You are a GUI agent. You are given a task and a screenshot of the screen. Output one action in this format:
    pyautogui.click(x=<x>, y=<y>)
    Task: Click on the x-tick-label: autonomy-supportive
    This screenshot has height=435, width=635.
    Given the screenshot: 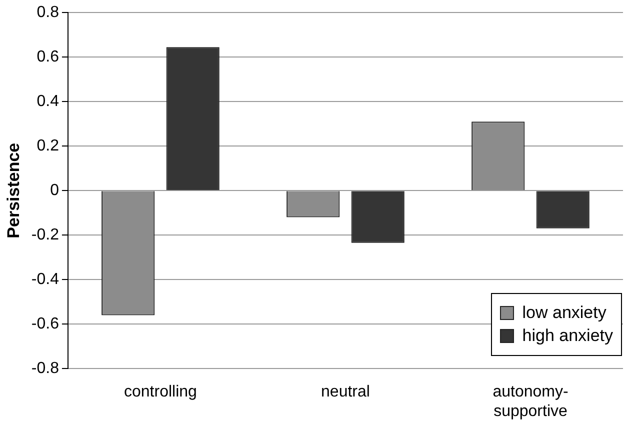 What is the action you would take?
    pyautogui.click(x=530, y=402)
    